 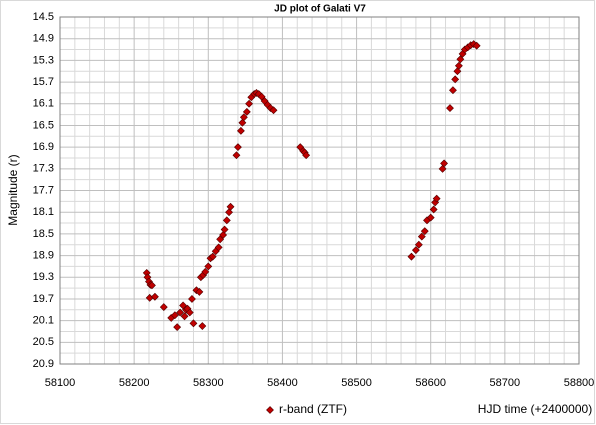 I want to click on x-tick-label: 58500, so click(x=356, y=383).